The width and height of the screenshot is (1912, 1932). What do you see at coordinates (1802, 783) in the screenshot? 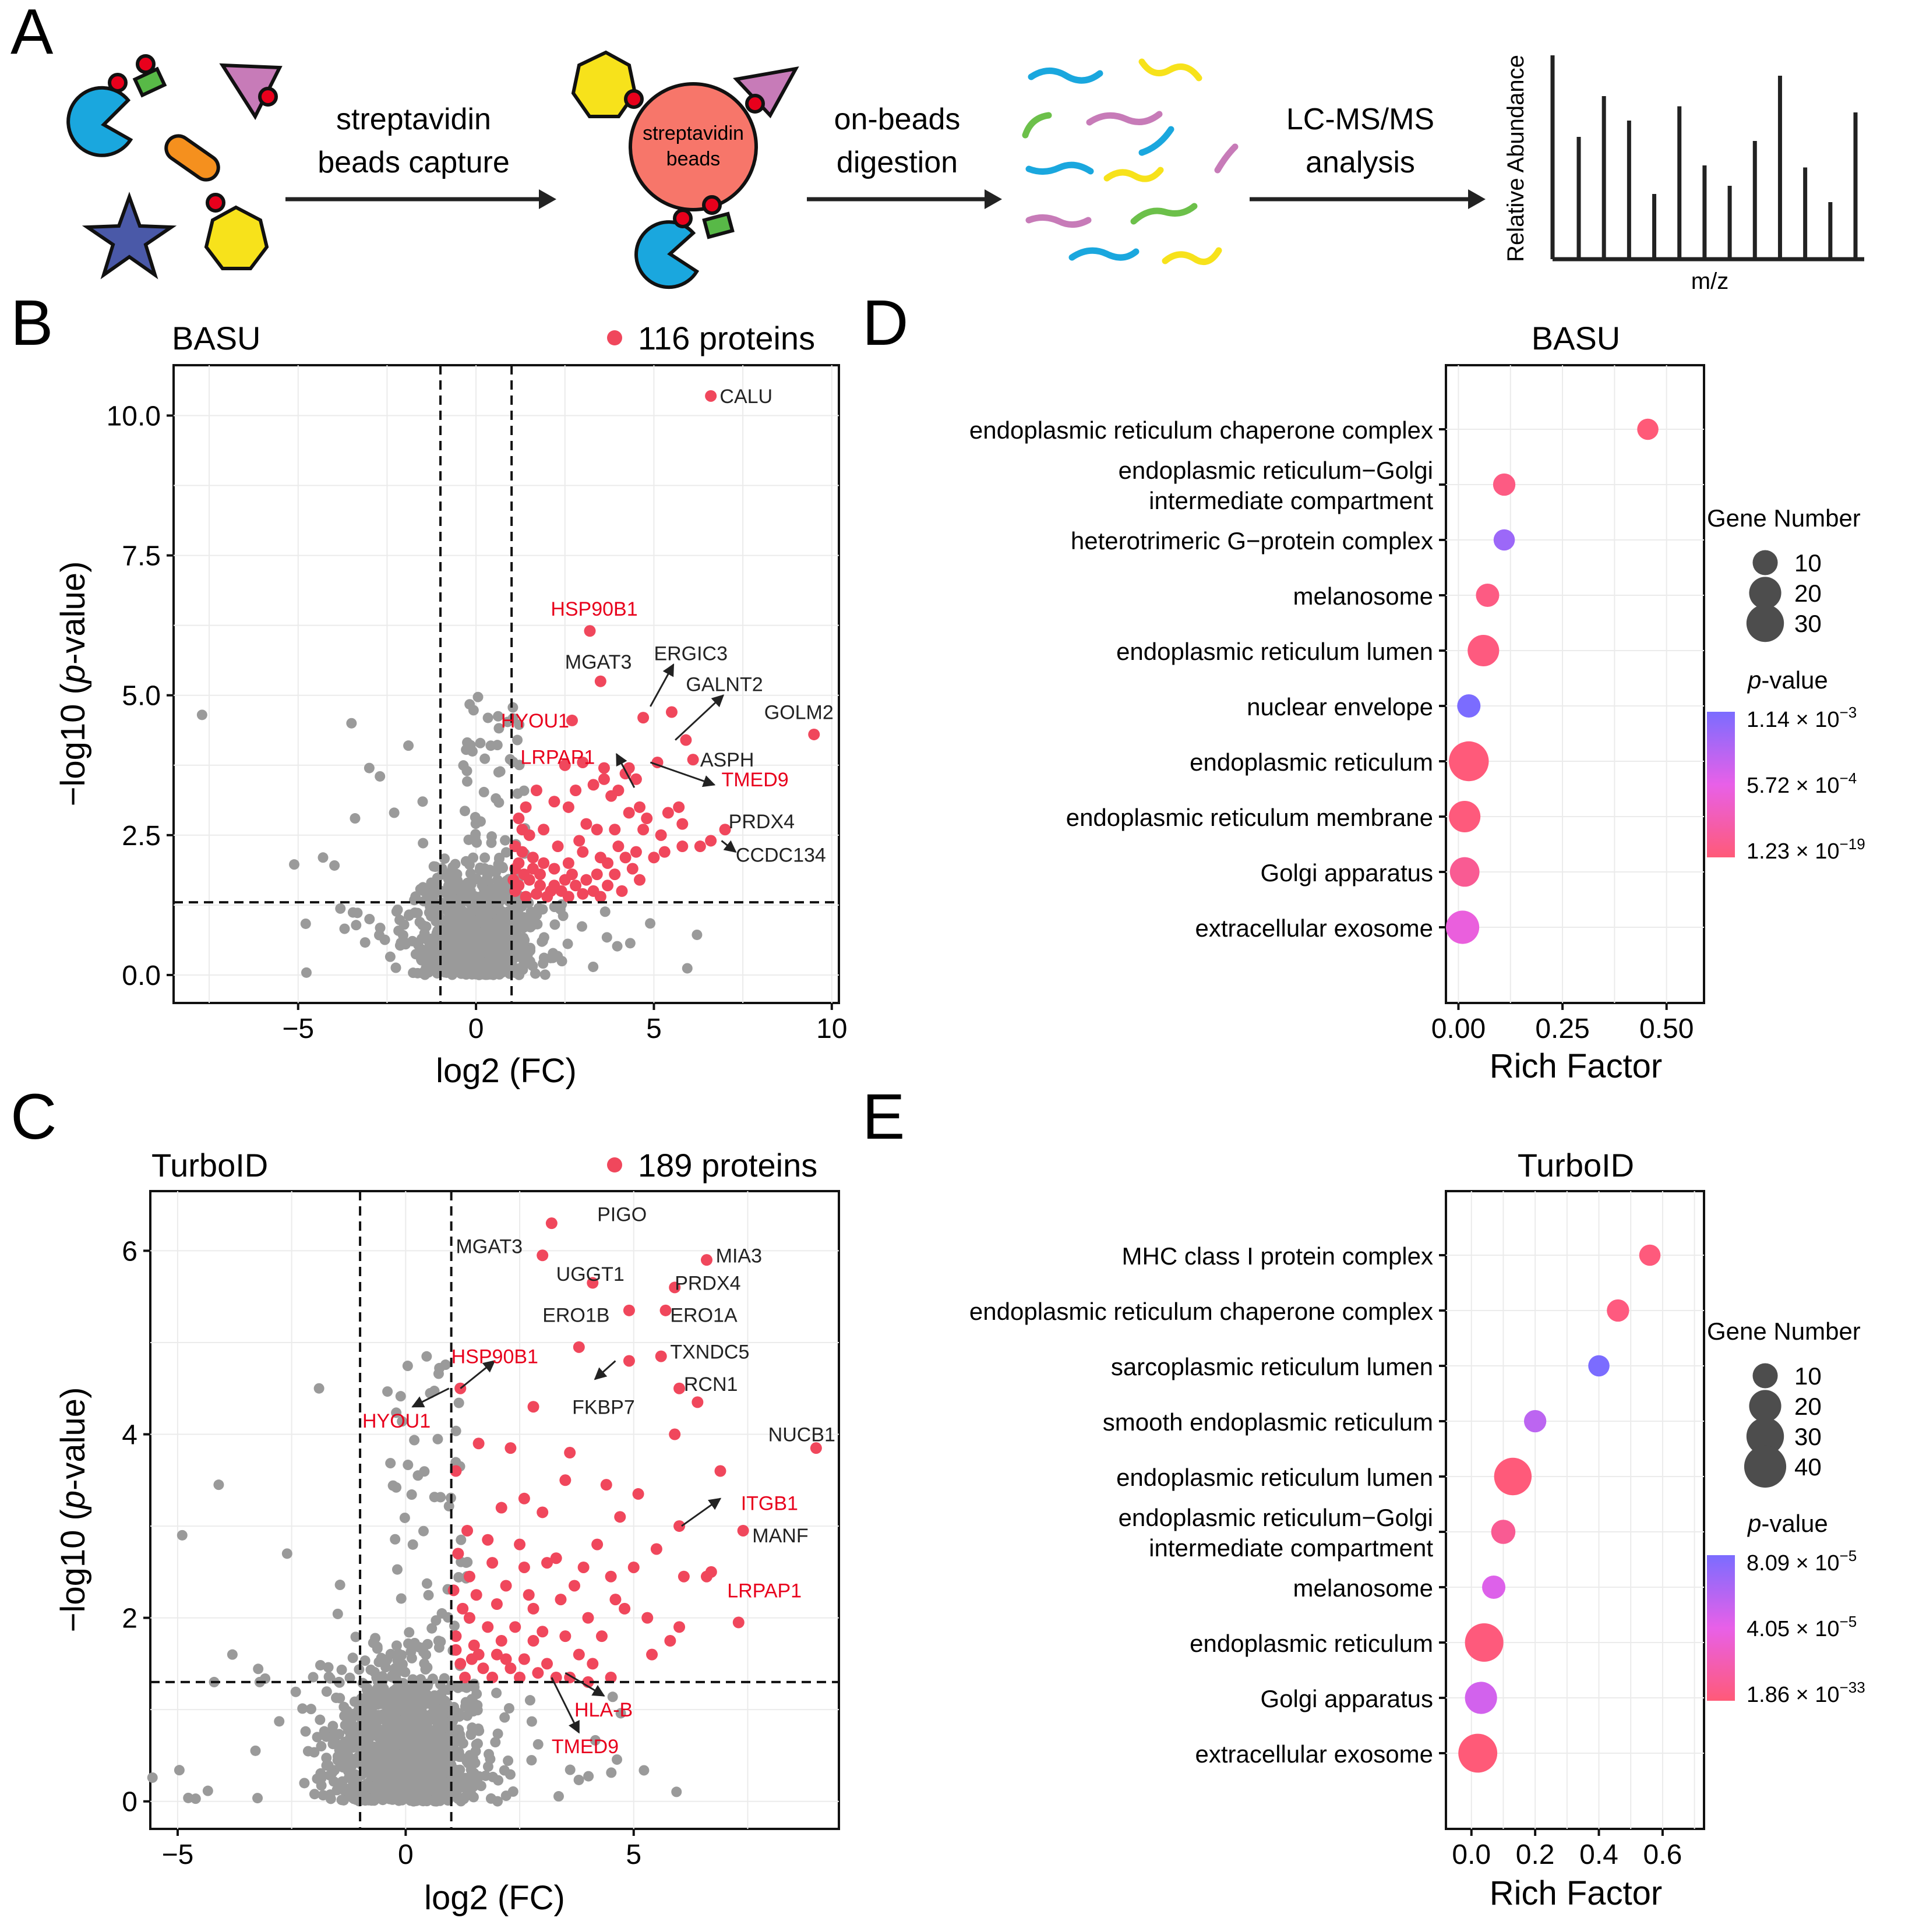
I see `go-basu-pvalue-legend-label: 5.72 × 10⁻⁴` at bounding box center [1802, 783].